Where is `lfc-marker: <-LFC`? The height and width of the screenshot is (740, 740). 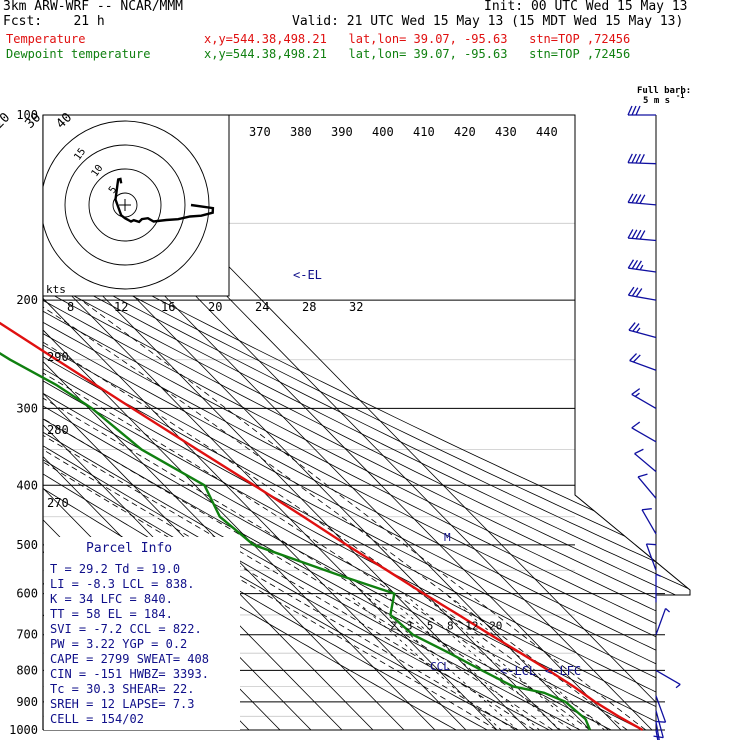
lfc-marker: <-LFC is located at coordinates (563, 671).